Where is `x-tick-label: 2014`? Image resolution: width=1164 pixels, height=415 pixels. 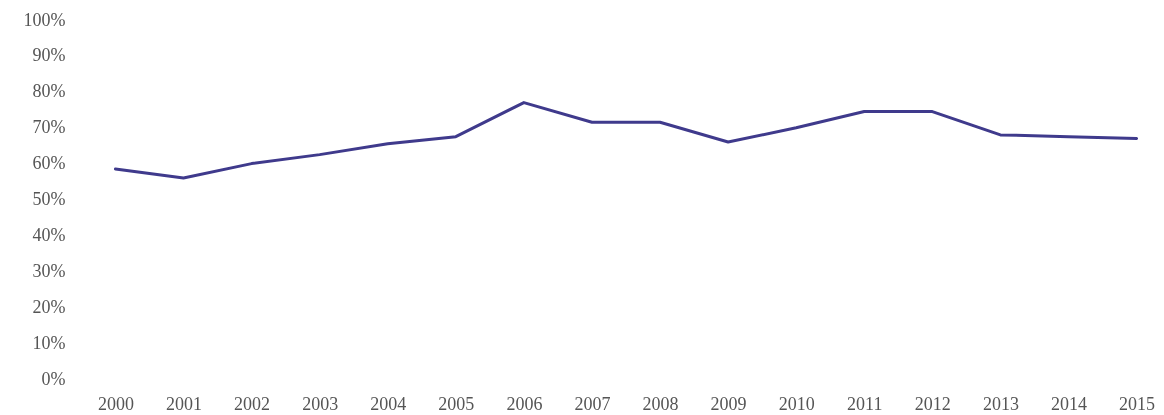 x-tick-label: 2014 is located at coordinates (1069, 403).